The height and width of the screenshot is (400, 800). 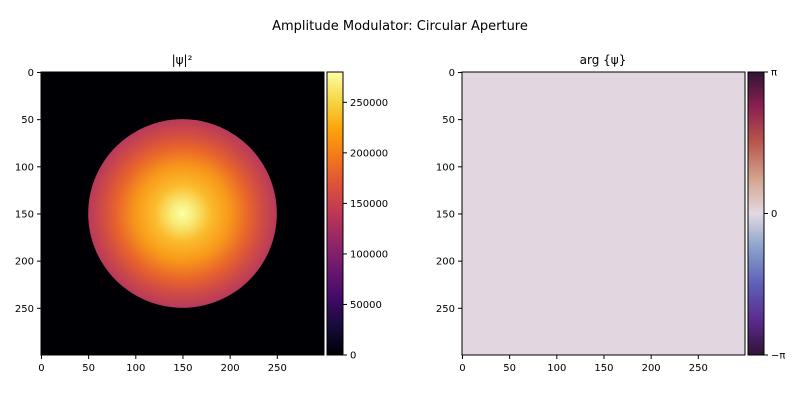 I want to click on aperture-disk, so click(x=182, y=213).